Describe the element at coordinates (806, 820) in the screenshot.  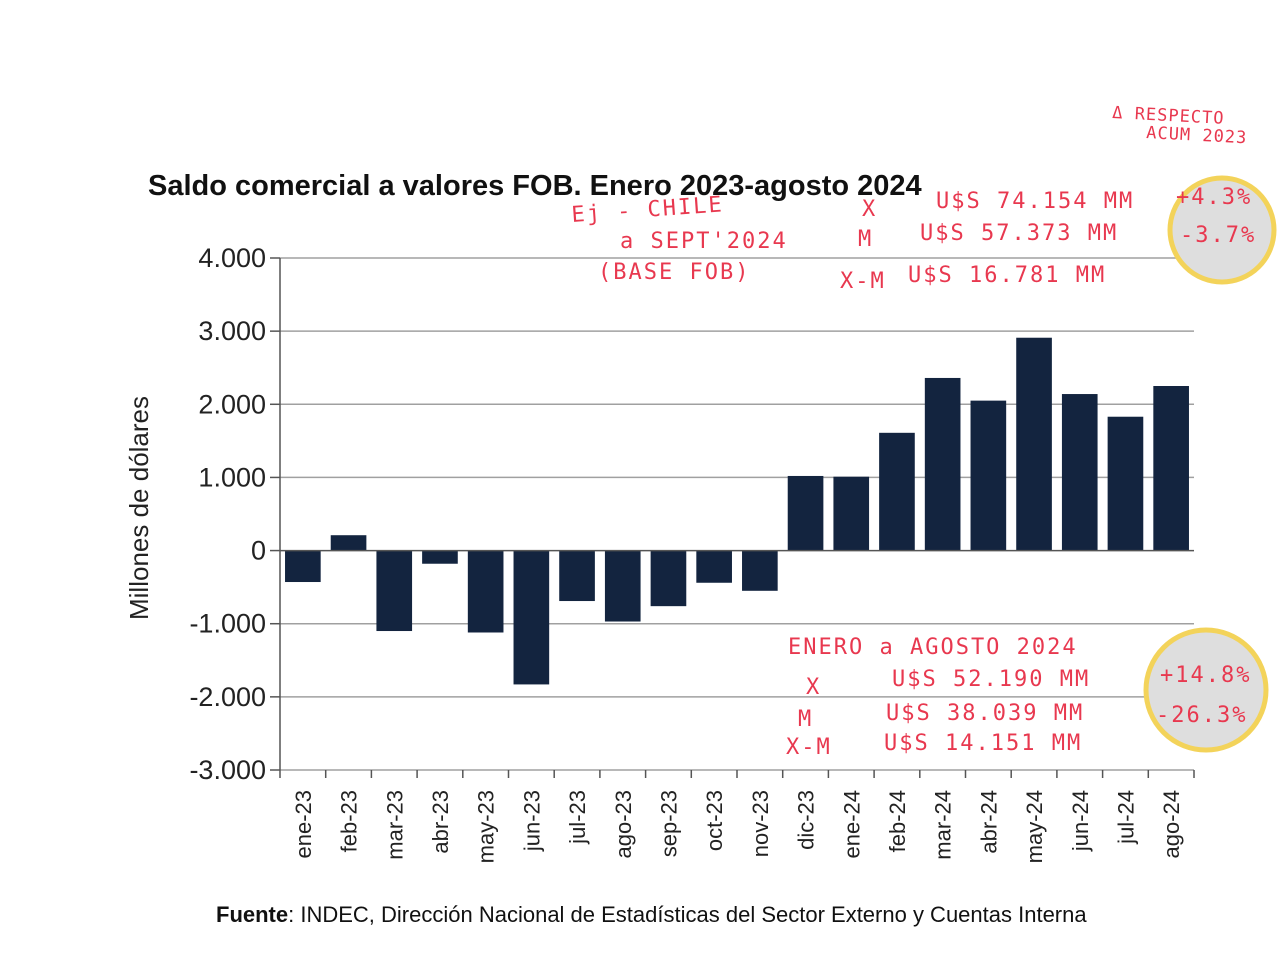
I see `x-tick-label: dic-23` at that location.